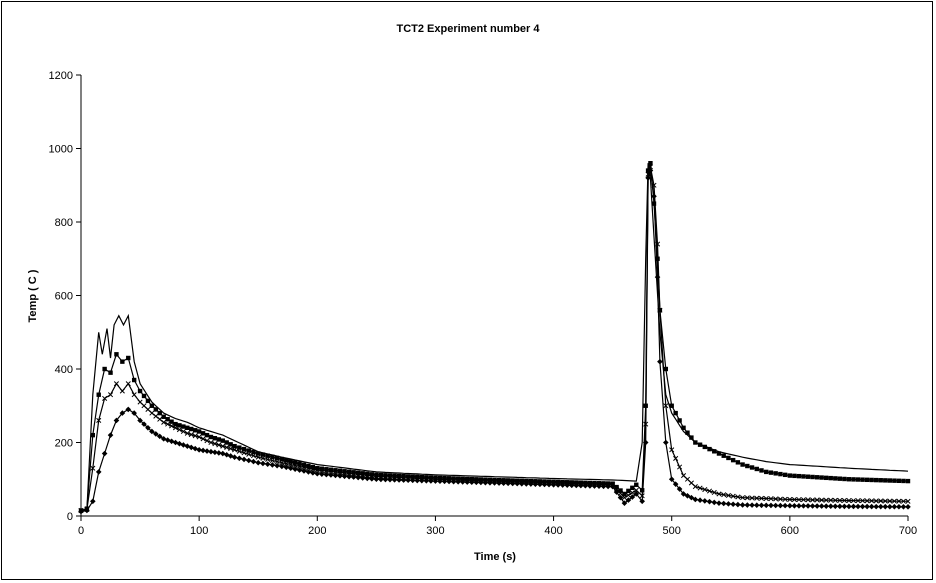 Image resolution: width=936 pixels, height=583 pixels. What do you see at coordinates (81, 531) in the screenshot?
I see `x-tick-label: 0` at bounding box center [81, 531].